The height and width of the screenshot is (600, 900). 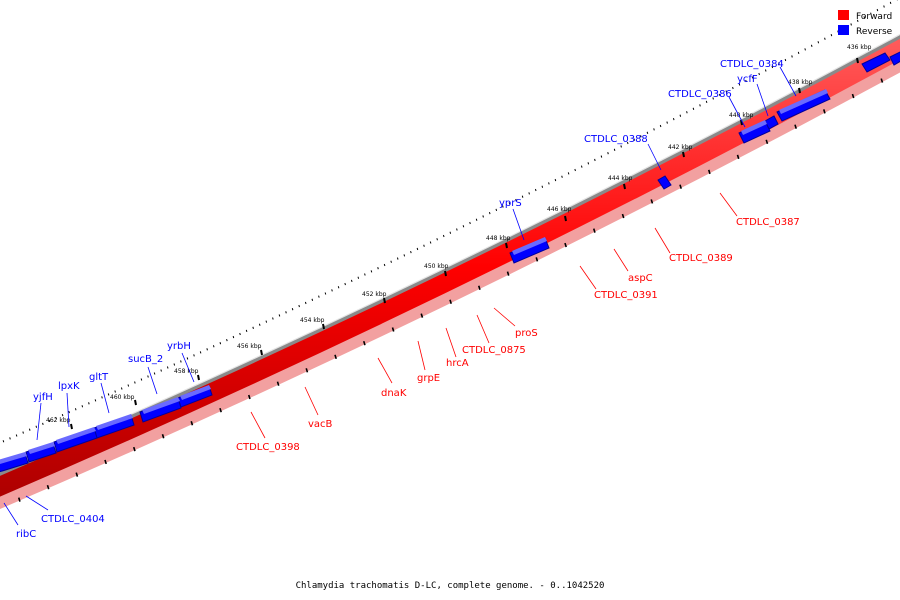 I want to click on gene-label-reverse: CTDLC_0384, so click(x=752, y=64).